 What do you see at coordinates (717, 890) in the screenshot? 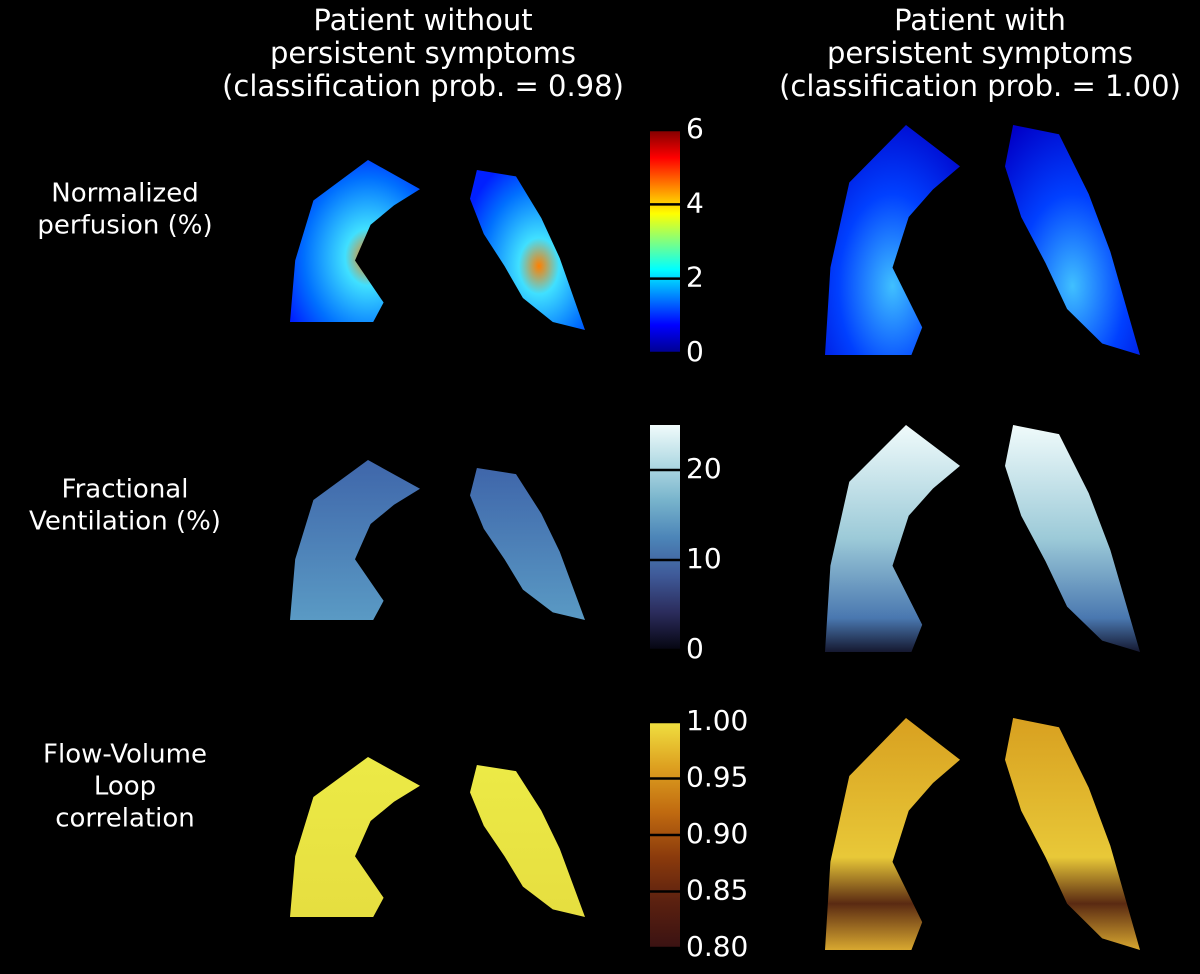
I see `colorbar-tick-label: 0.85` at bounding box center [717, 890].